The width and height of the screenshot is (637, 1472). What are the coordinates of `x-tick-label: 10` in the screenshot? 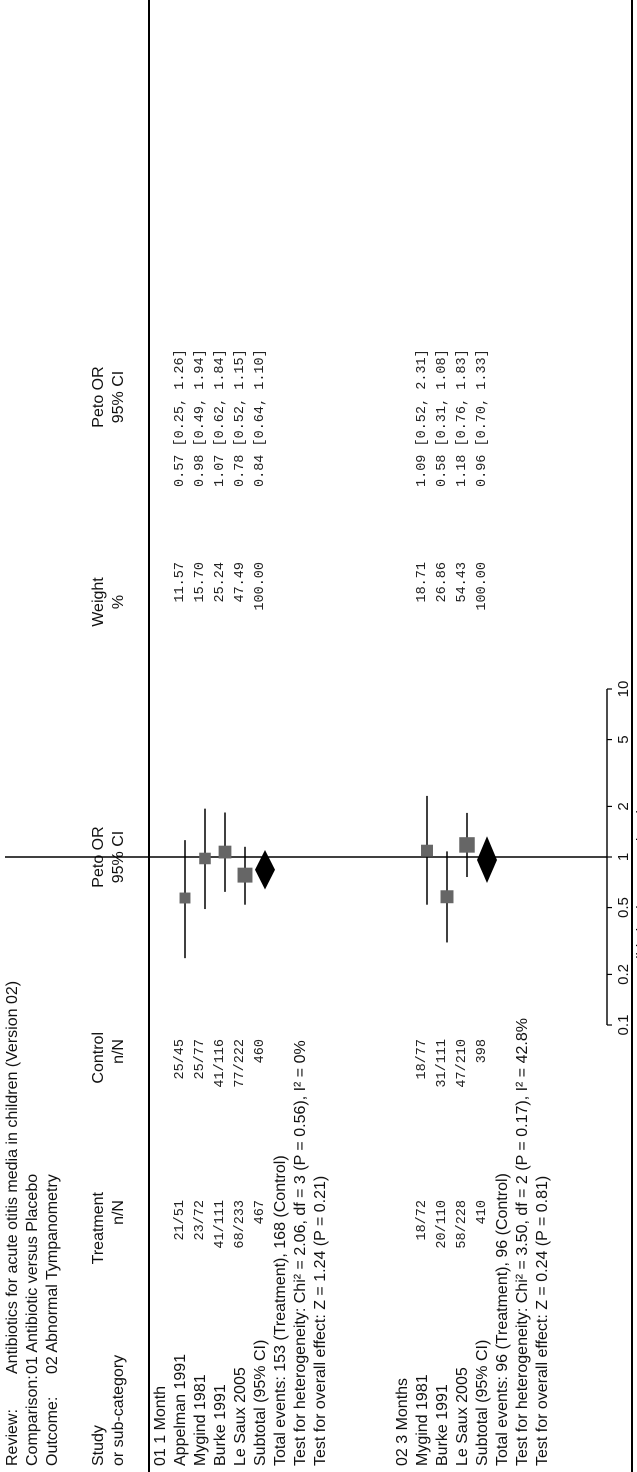 It's located at (623, 689).